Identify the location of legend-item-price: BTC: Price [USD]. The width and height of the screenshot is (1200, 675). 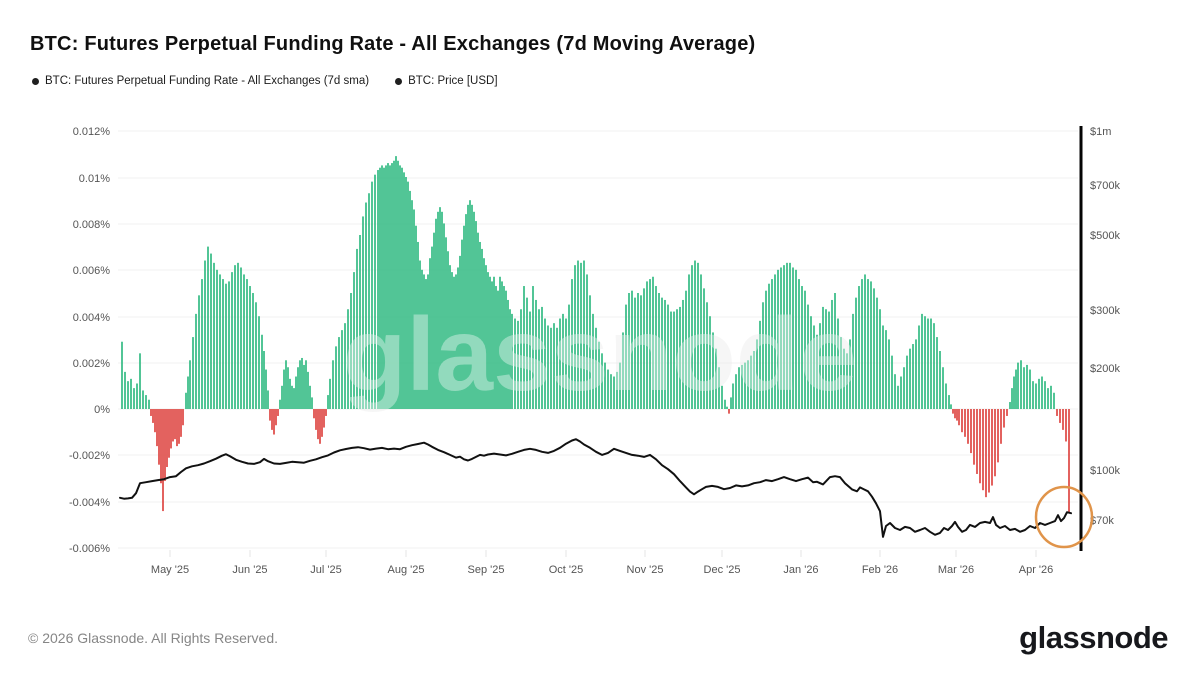
(446, 81).